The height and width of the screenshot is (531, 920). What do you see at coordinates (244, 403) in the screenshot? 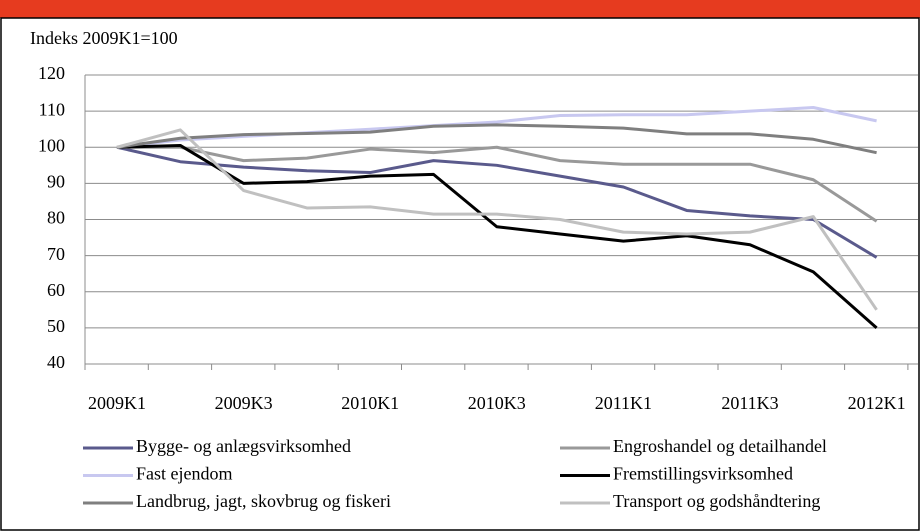
I see `x-tick-label: 2009K3` at bounding box center [244, 403].